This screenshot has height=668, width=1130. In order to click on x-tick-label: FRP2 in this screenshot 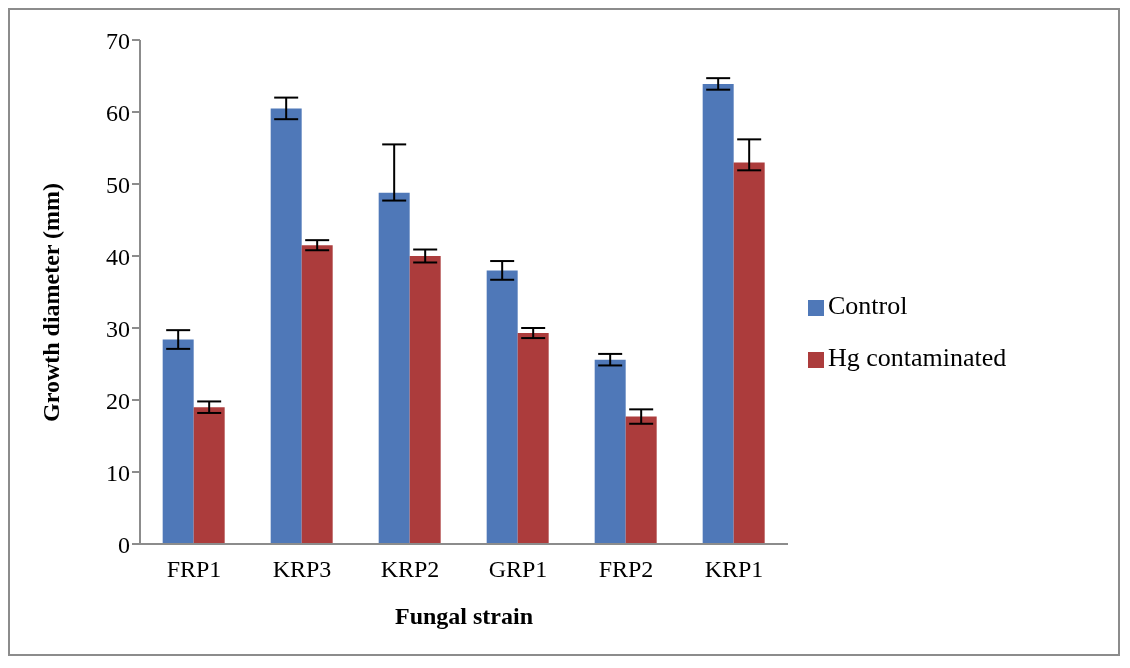, I will do `click(626, 569)`.